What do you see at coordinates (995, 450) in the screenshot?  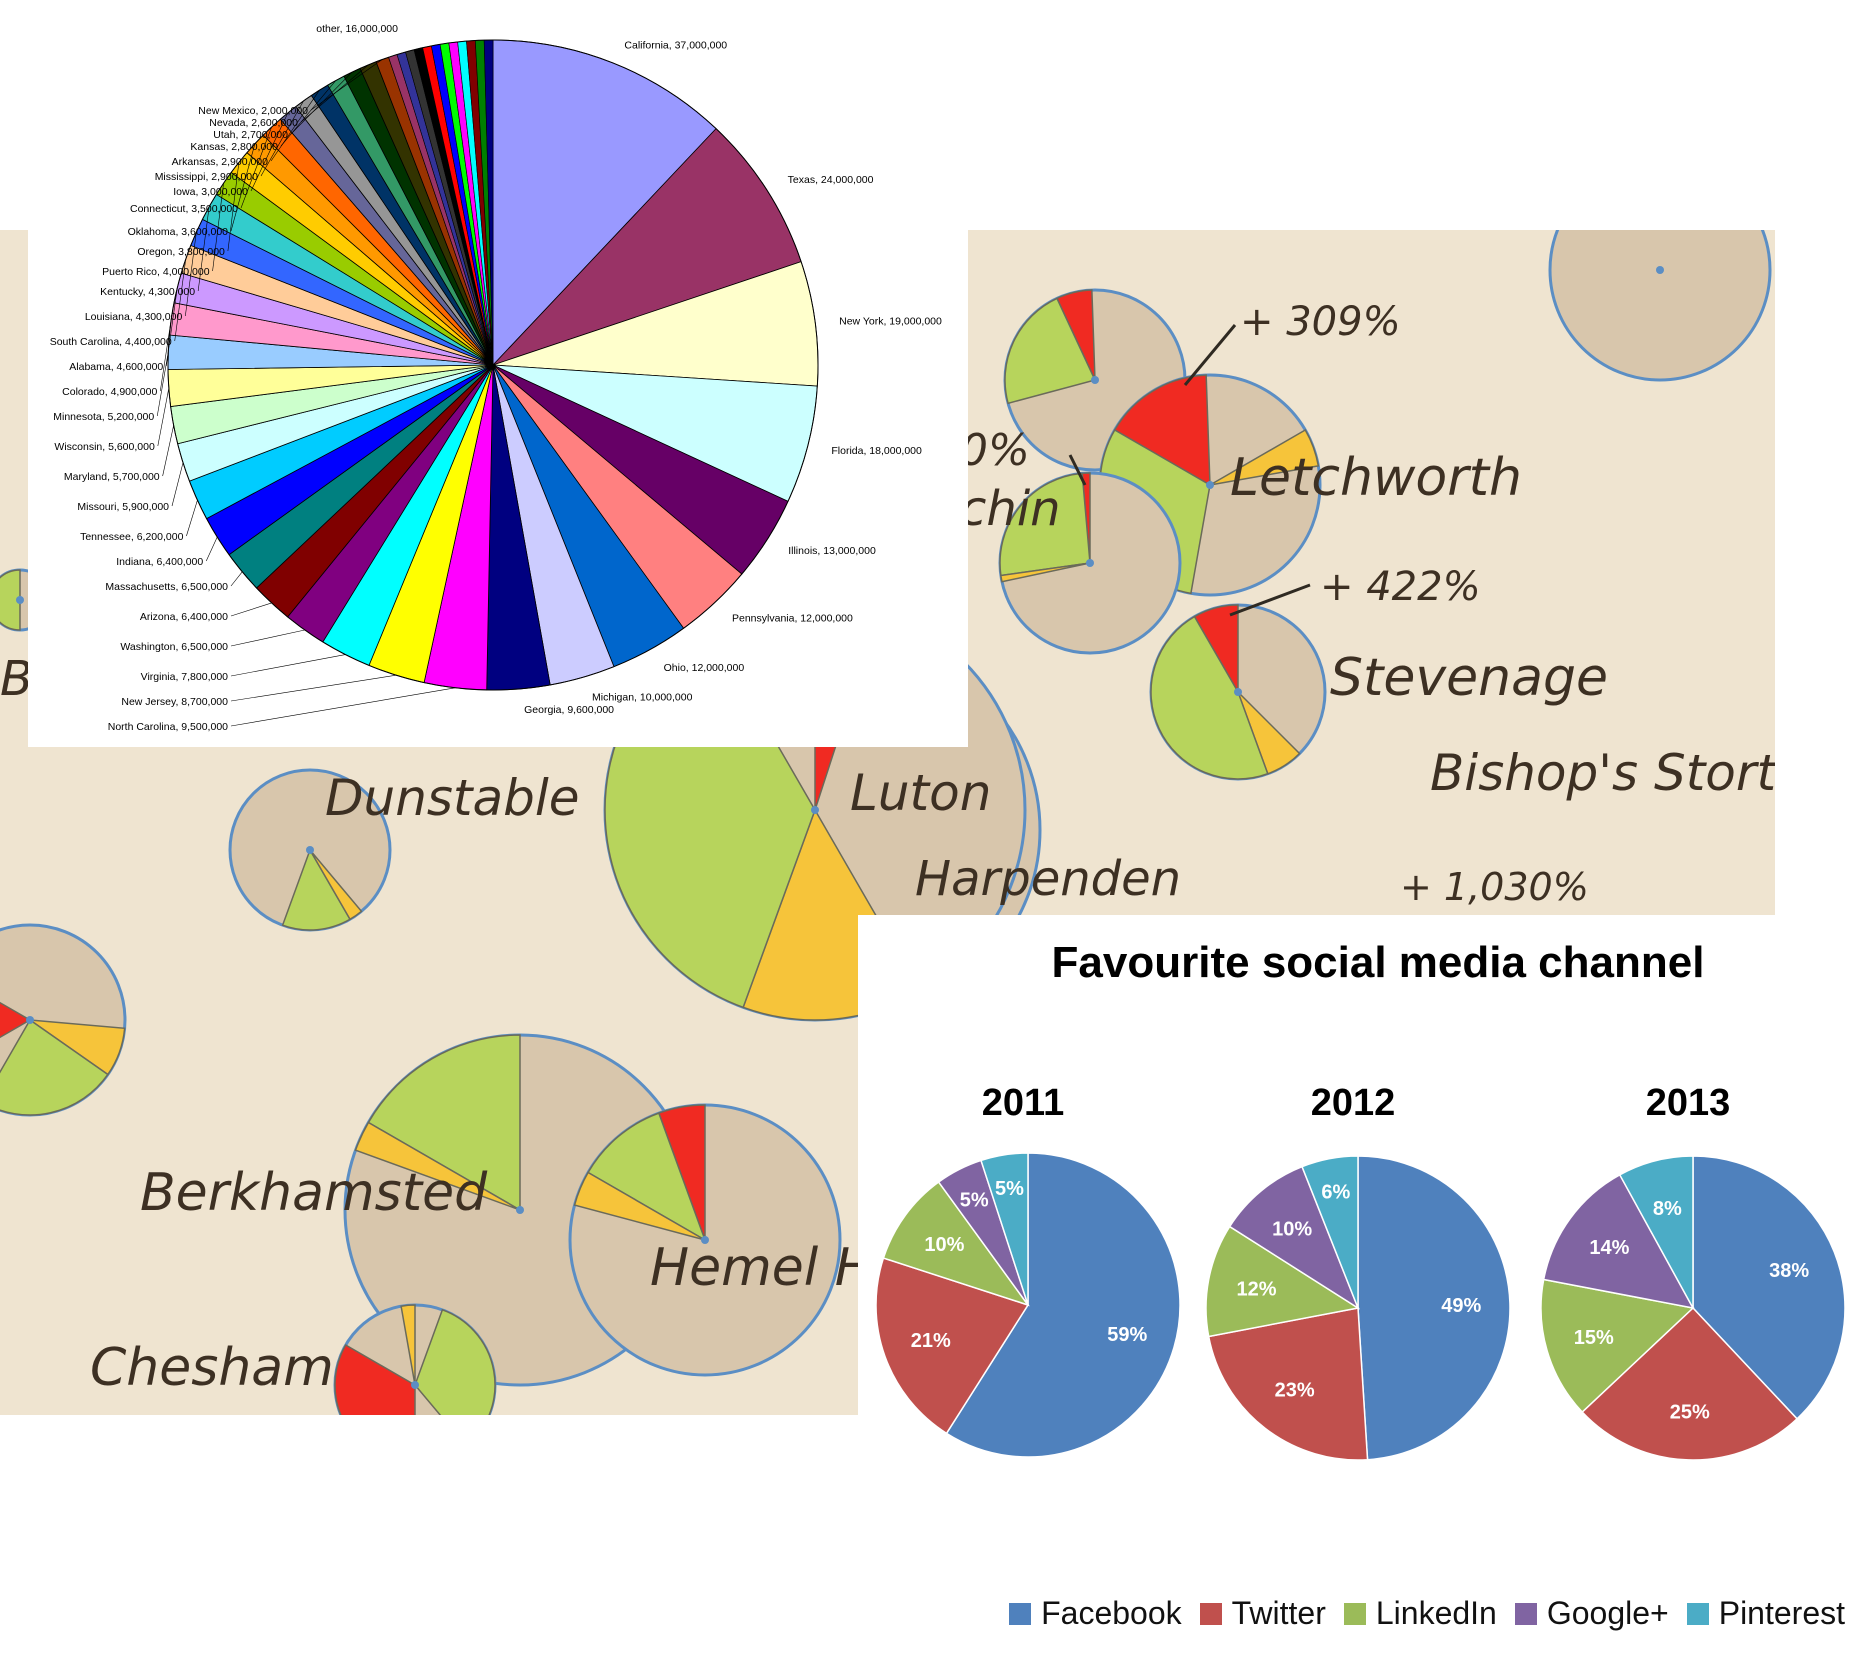 I see `map-growth-annotation: 0%` at bounding box center [995, 450].